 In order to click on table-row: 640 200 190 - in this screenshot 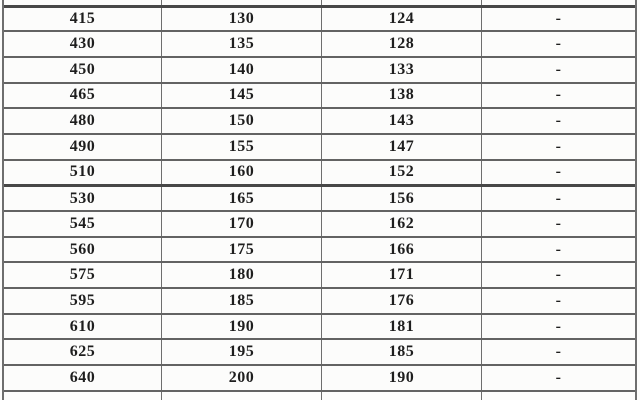, I will do `click(319, 377)`.